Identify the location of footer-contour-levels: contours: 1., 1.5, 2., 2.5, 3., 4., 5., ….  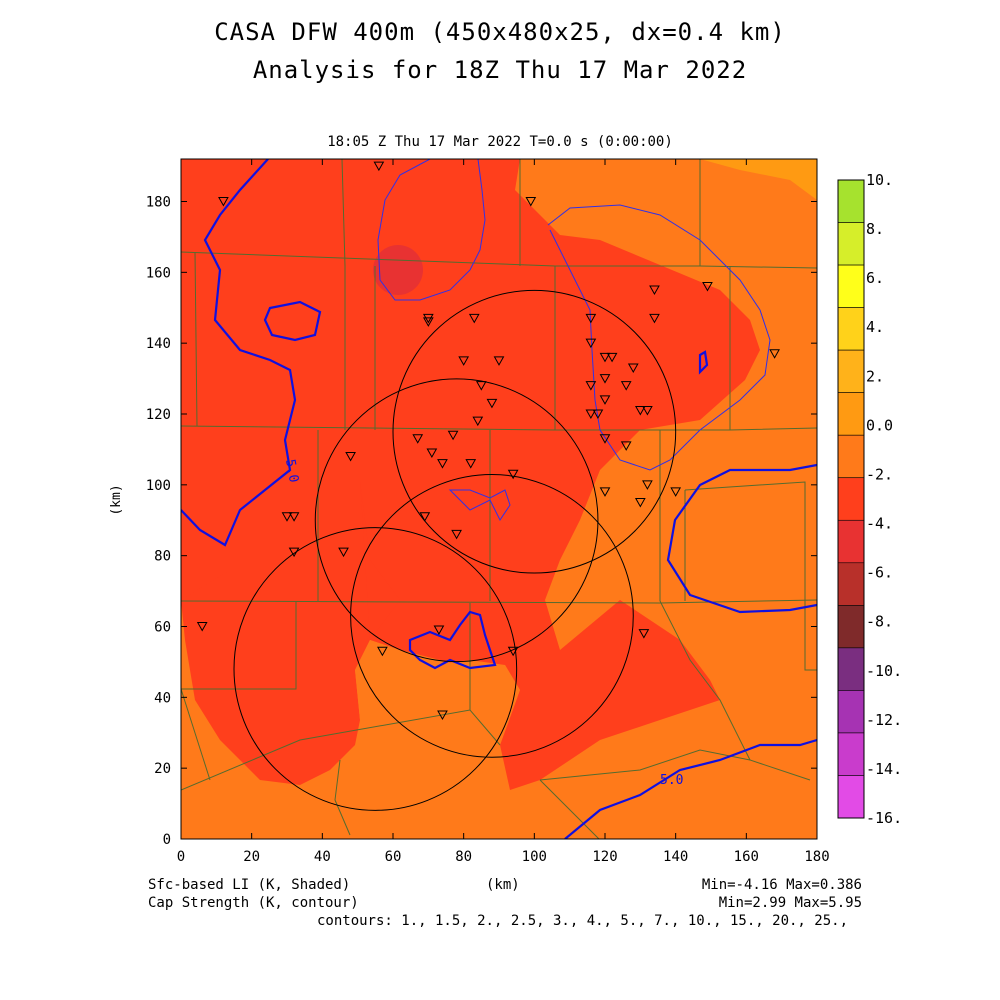
(582, 921).